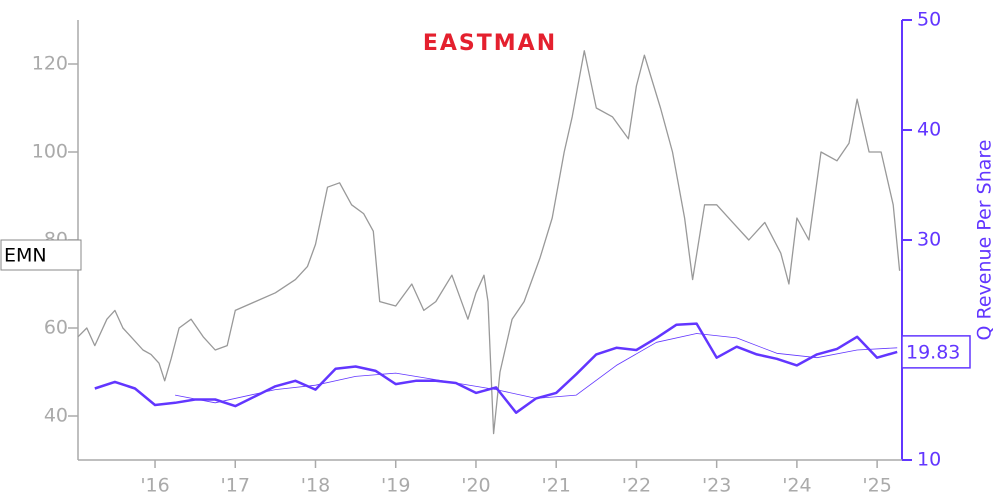 Image resolution: width=1000 pixels, height=500 pixels. What do you see at coordinates (716, 486) in the screenshot?
I see `x-tick-label: '23` at bounding box center [716, 486].